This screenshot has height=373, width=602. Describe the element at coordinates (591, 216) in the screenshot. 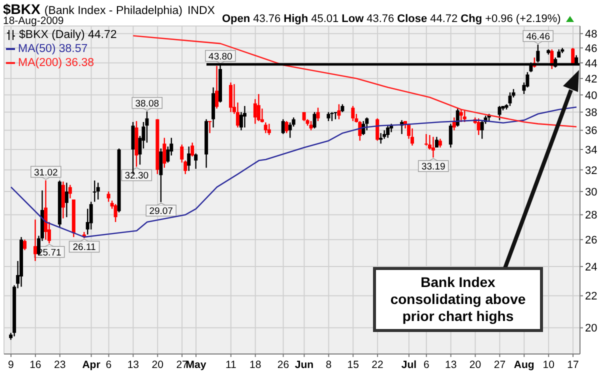

I see `y-tick-label: 28` at that location.